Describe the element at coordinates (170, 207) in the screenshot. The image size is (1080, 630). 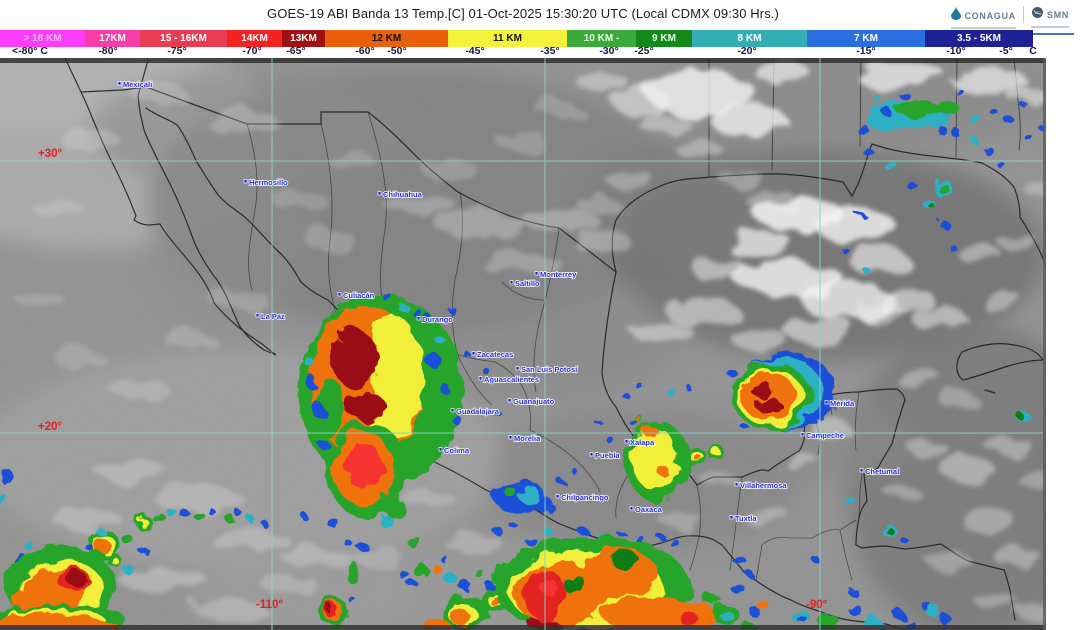
I see `baja-california-coast` at that location.